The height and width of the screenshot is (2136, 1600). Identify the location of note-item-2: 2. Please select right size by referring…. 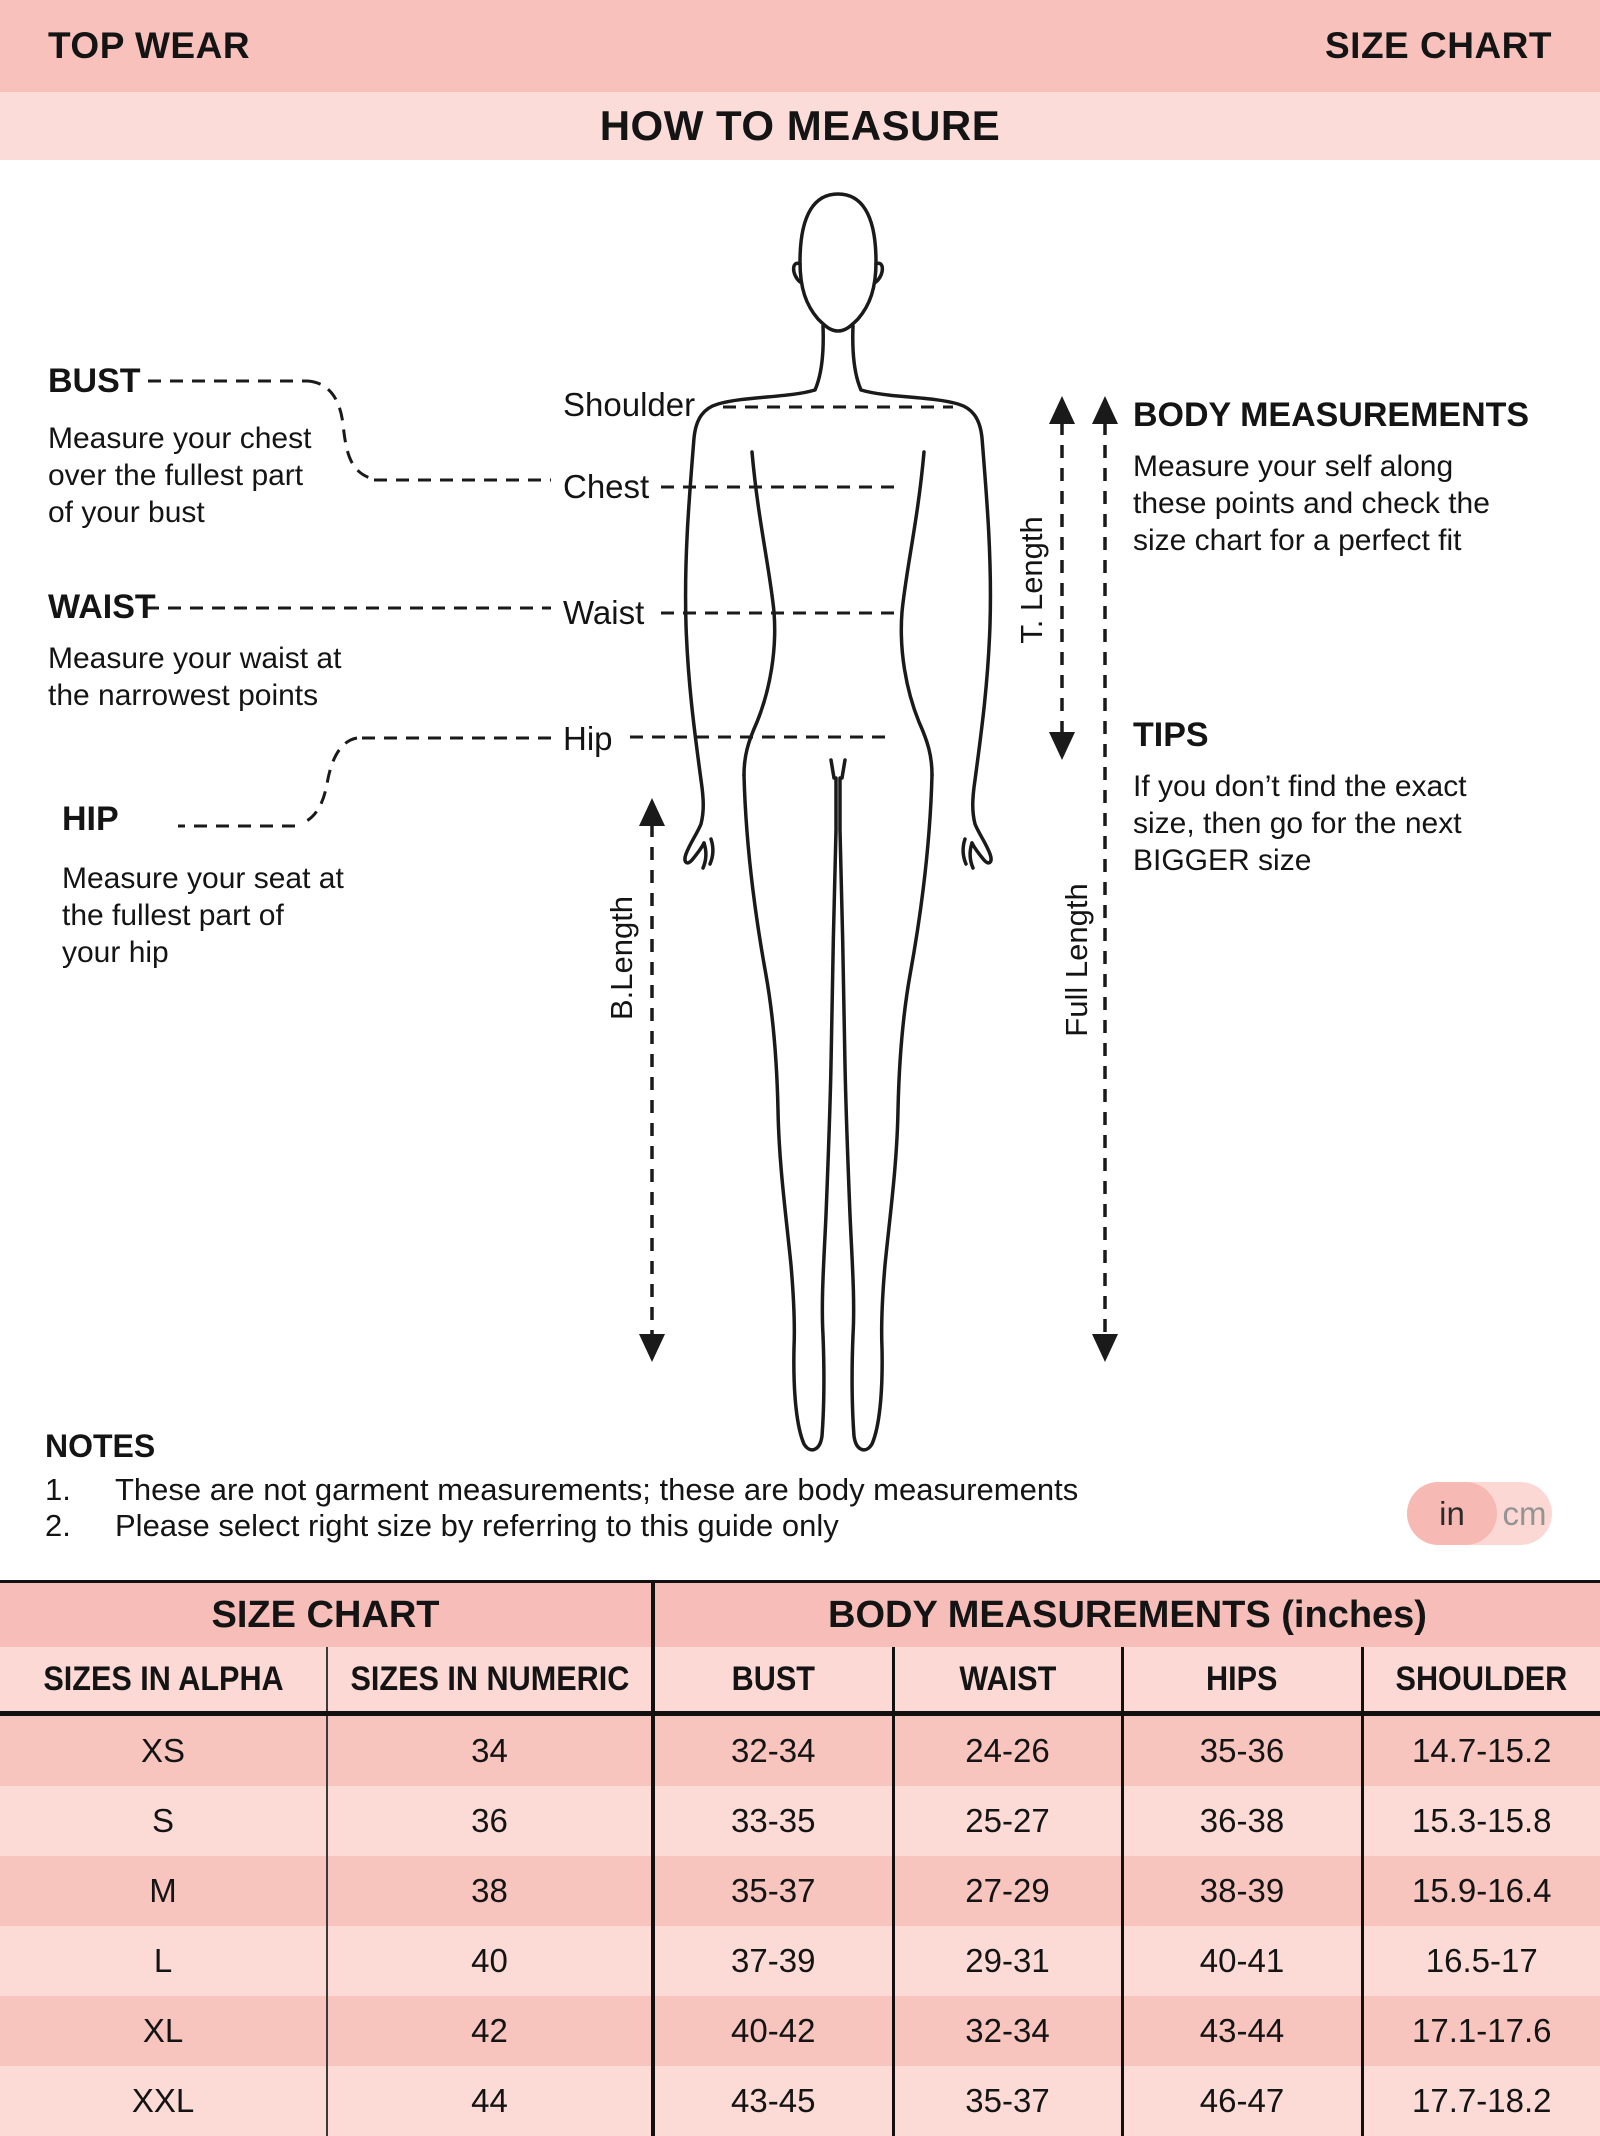
(442, 1526).